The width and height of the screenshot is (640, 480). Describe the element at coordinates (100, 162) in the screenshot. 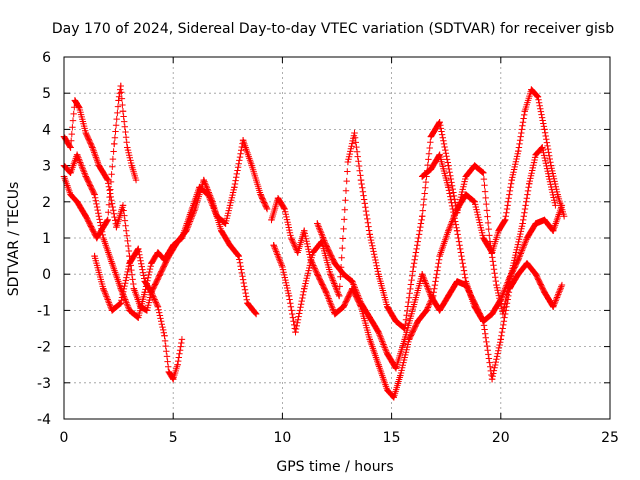

I see `series-trace-a` at that location.